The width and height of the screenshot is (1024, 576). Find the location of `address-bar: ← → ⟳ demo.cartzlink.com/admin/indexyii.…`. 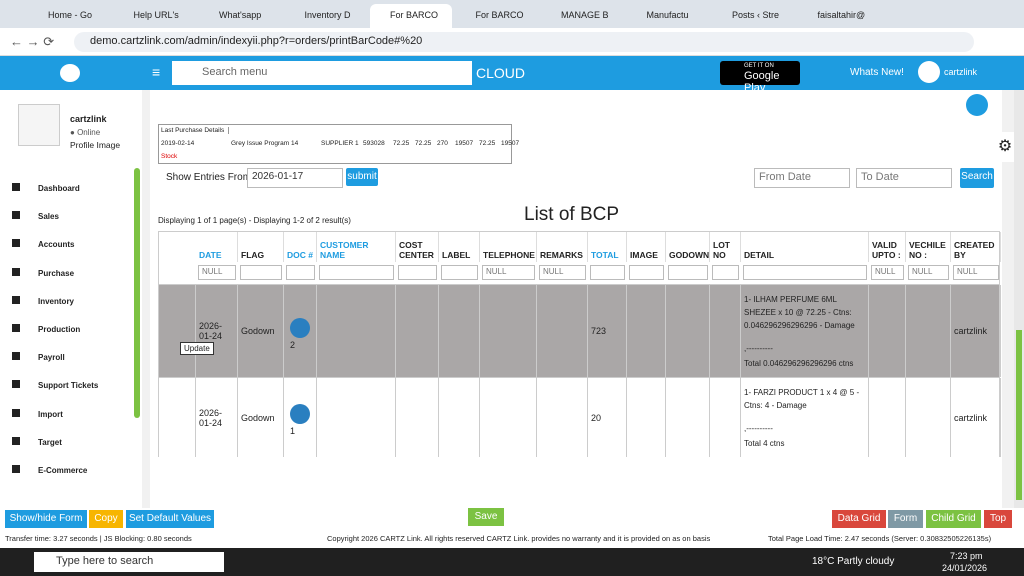

address-bar: ← → ⟳ demo.cartzlink.com/admin/indexyii.… is located at coordinates (512, 42).